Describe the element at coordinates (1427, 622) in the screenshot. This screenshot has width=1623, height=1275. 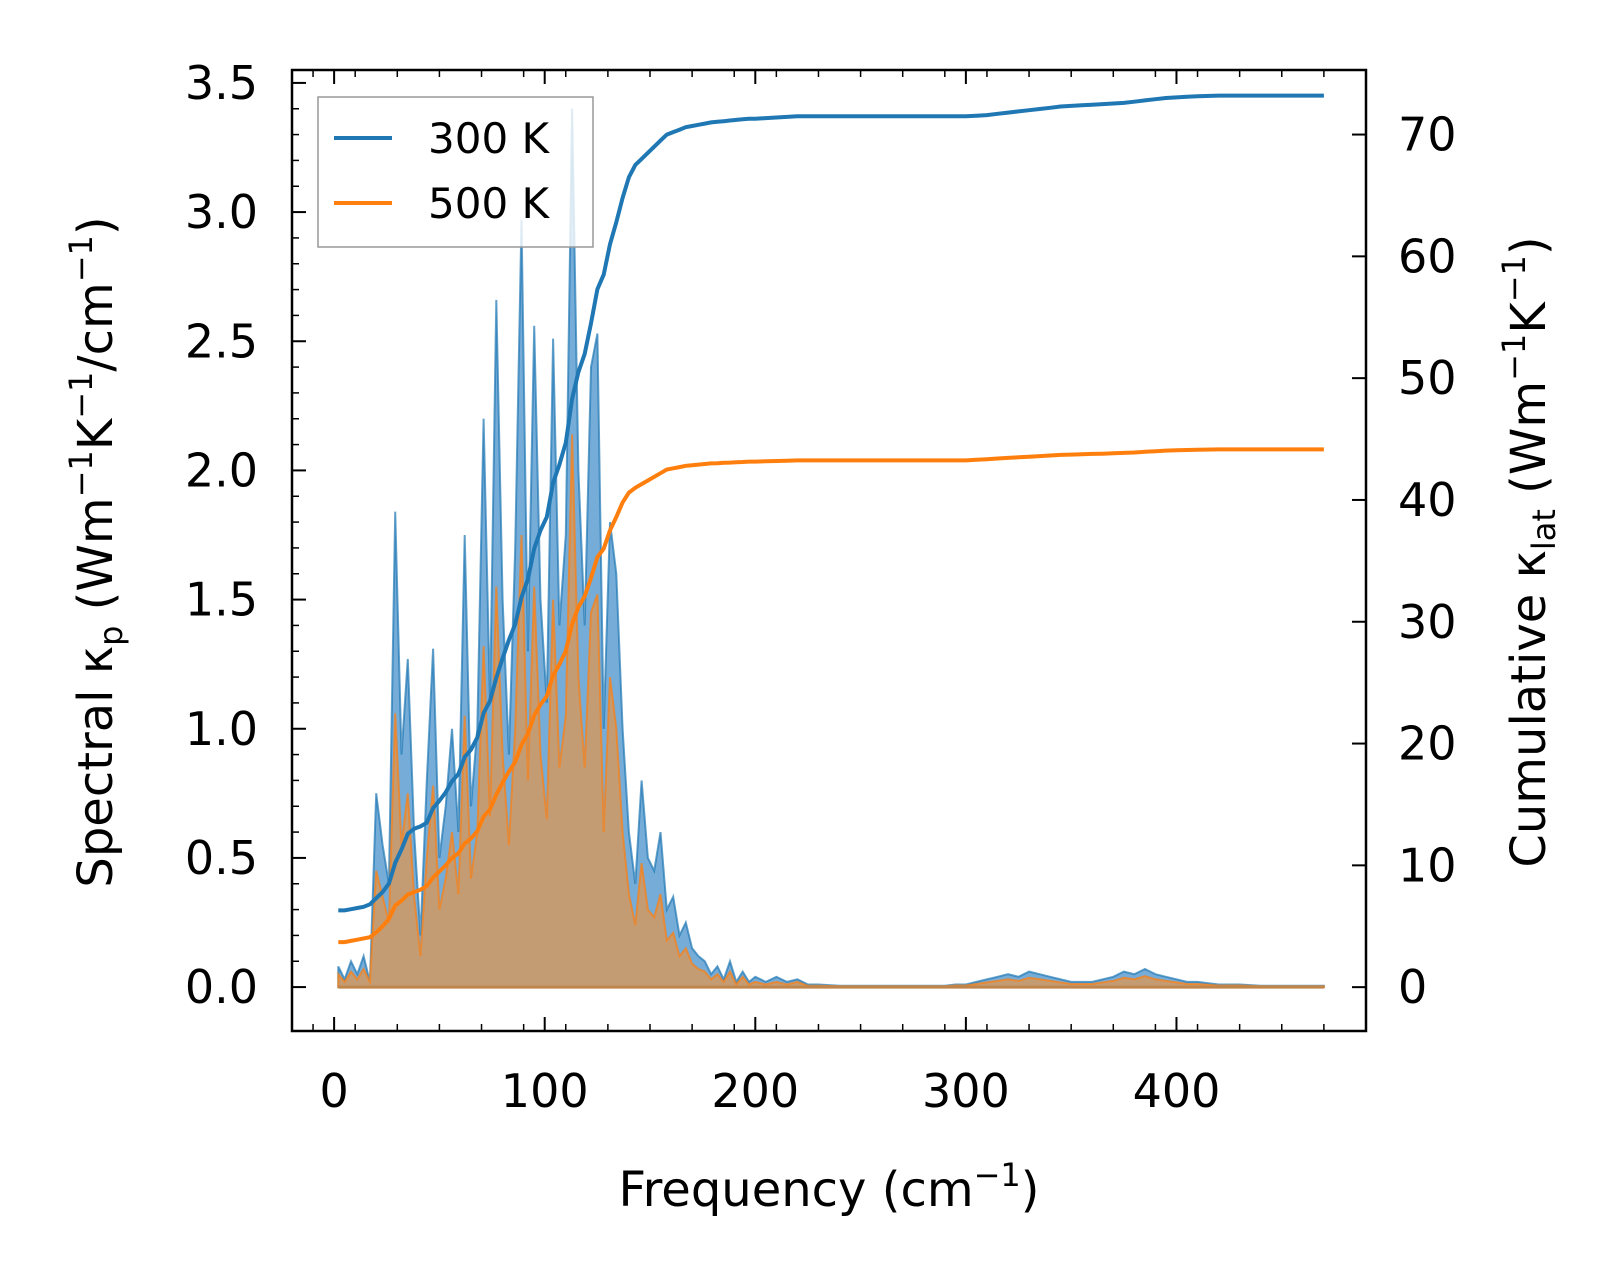
I see `y-right-tick-label: 30` at that location.